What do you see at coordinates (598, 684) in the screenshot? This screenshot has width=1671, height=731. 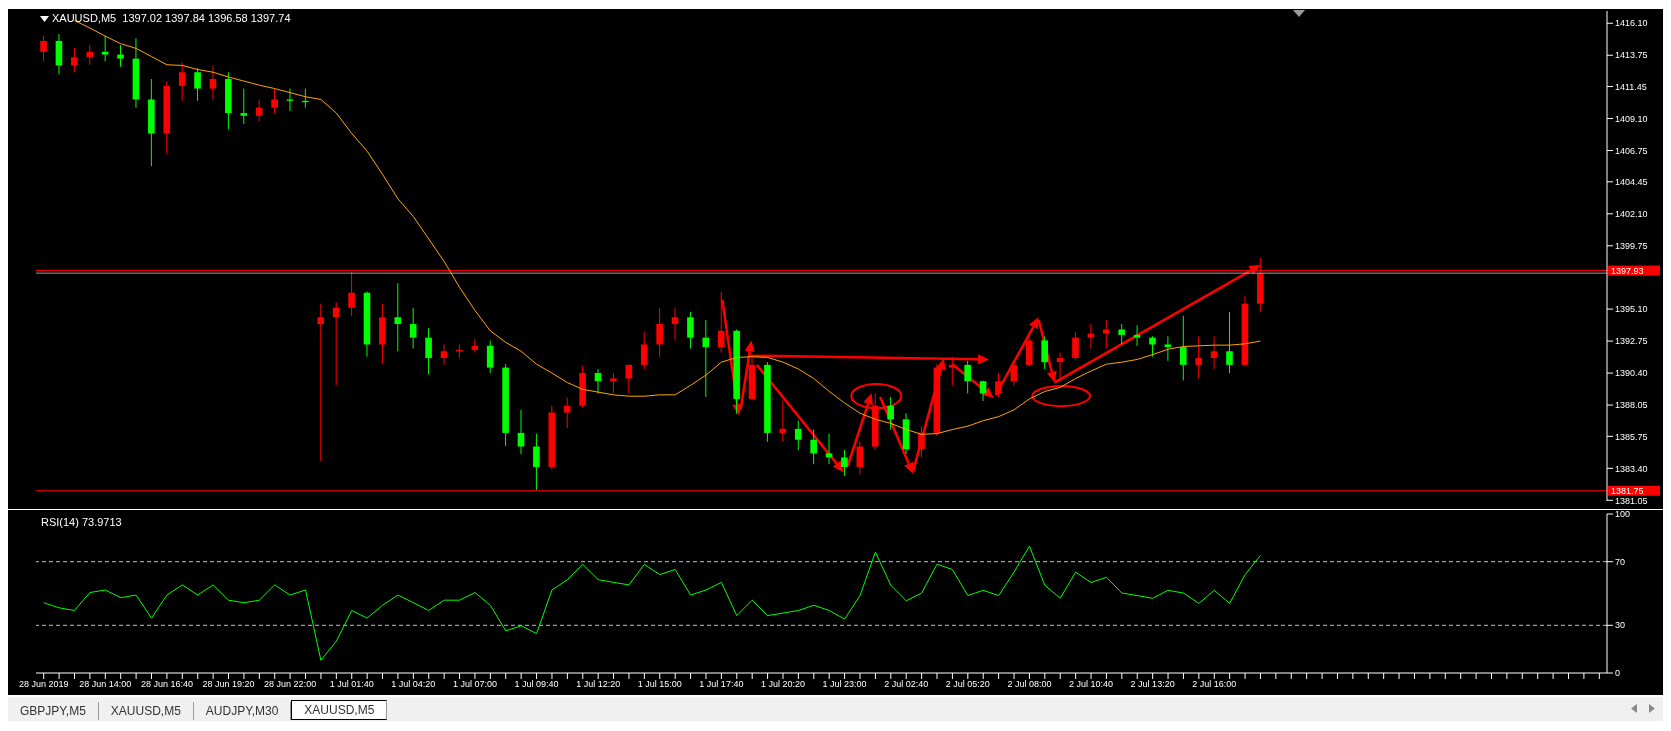 I see `x-tick-label: 1 Jul 12:20` at bounding box center [598, 684].